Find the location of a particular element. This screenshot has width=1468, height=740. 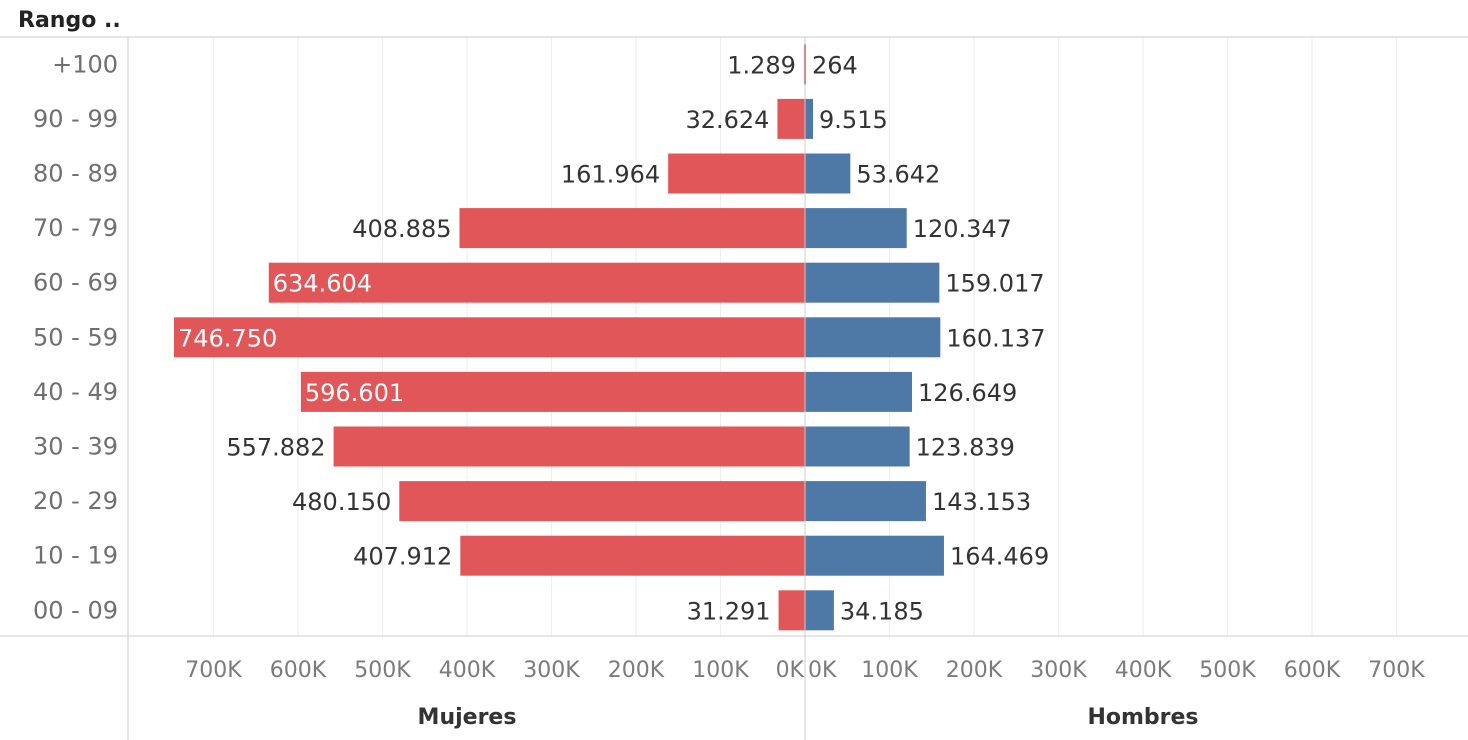

row-field-header: Rango .. is located at coordinates (69, 20).